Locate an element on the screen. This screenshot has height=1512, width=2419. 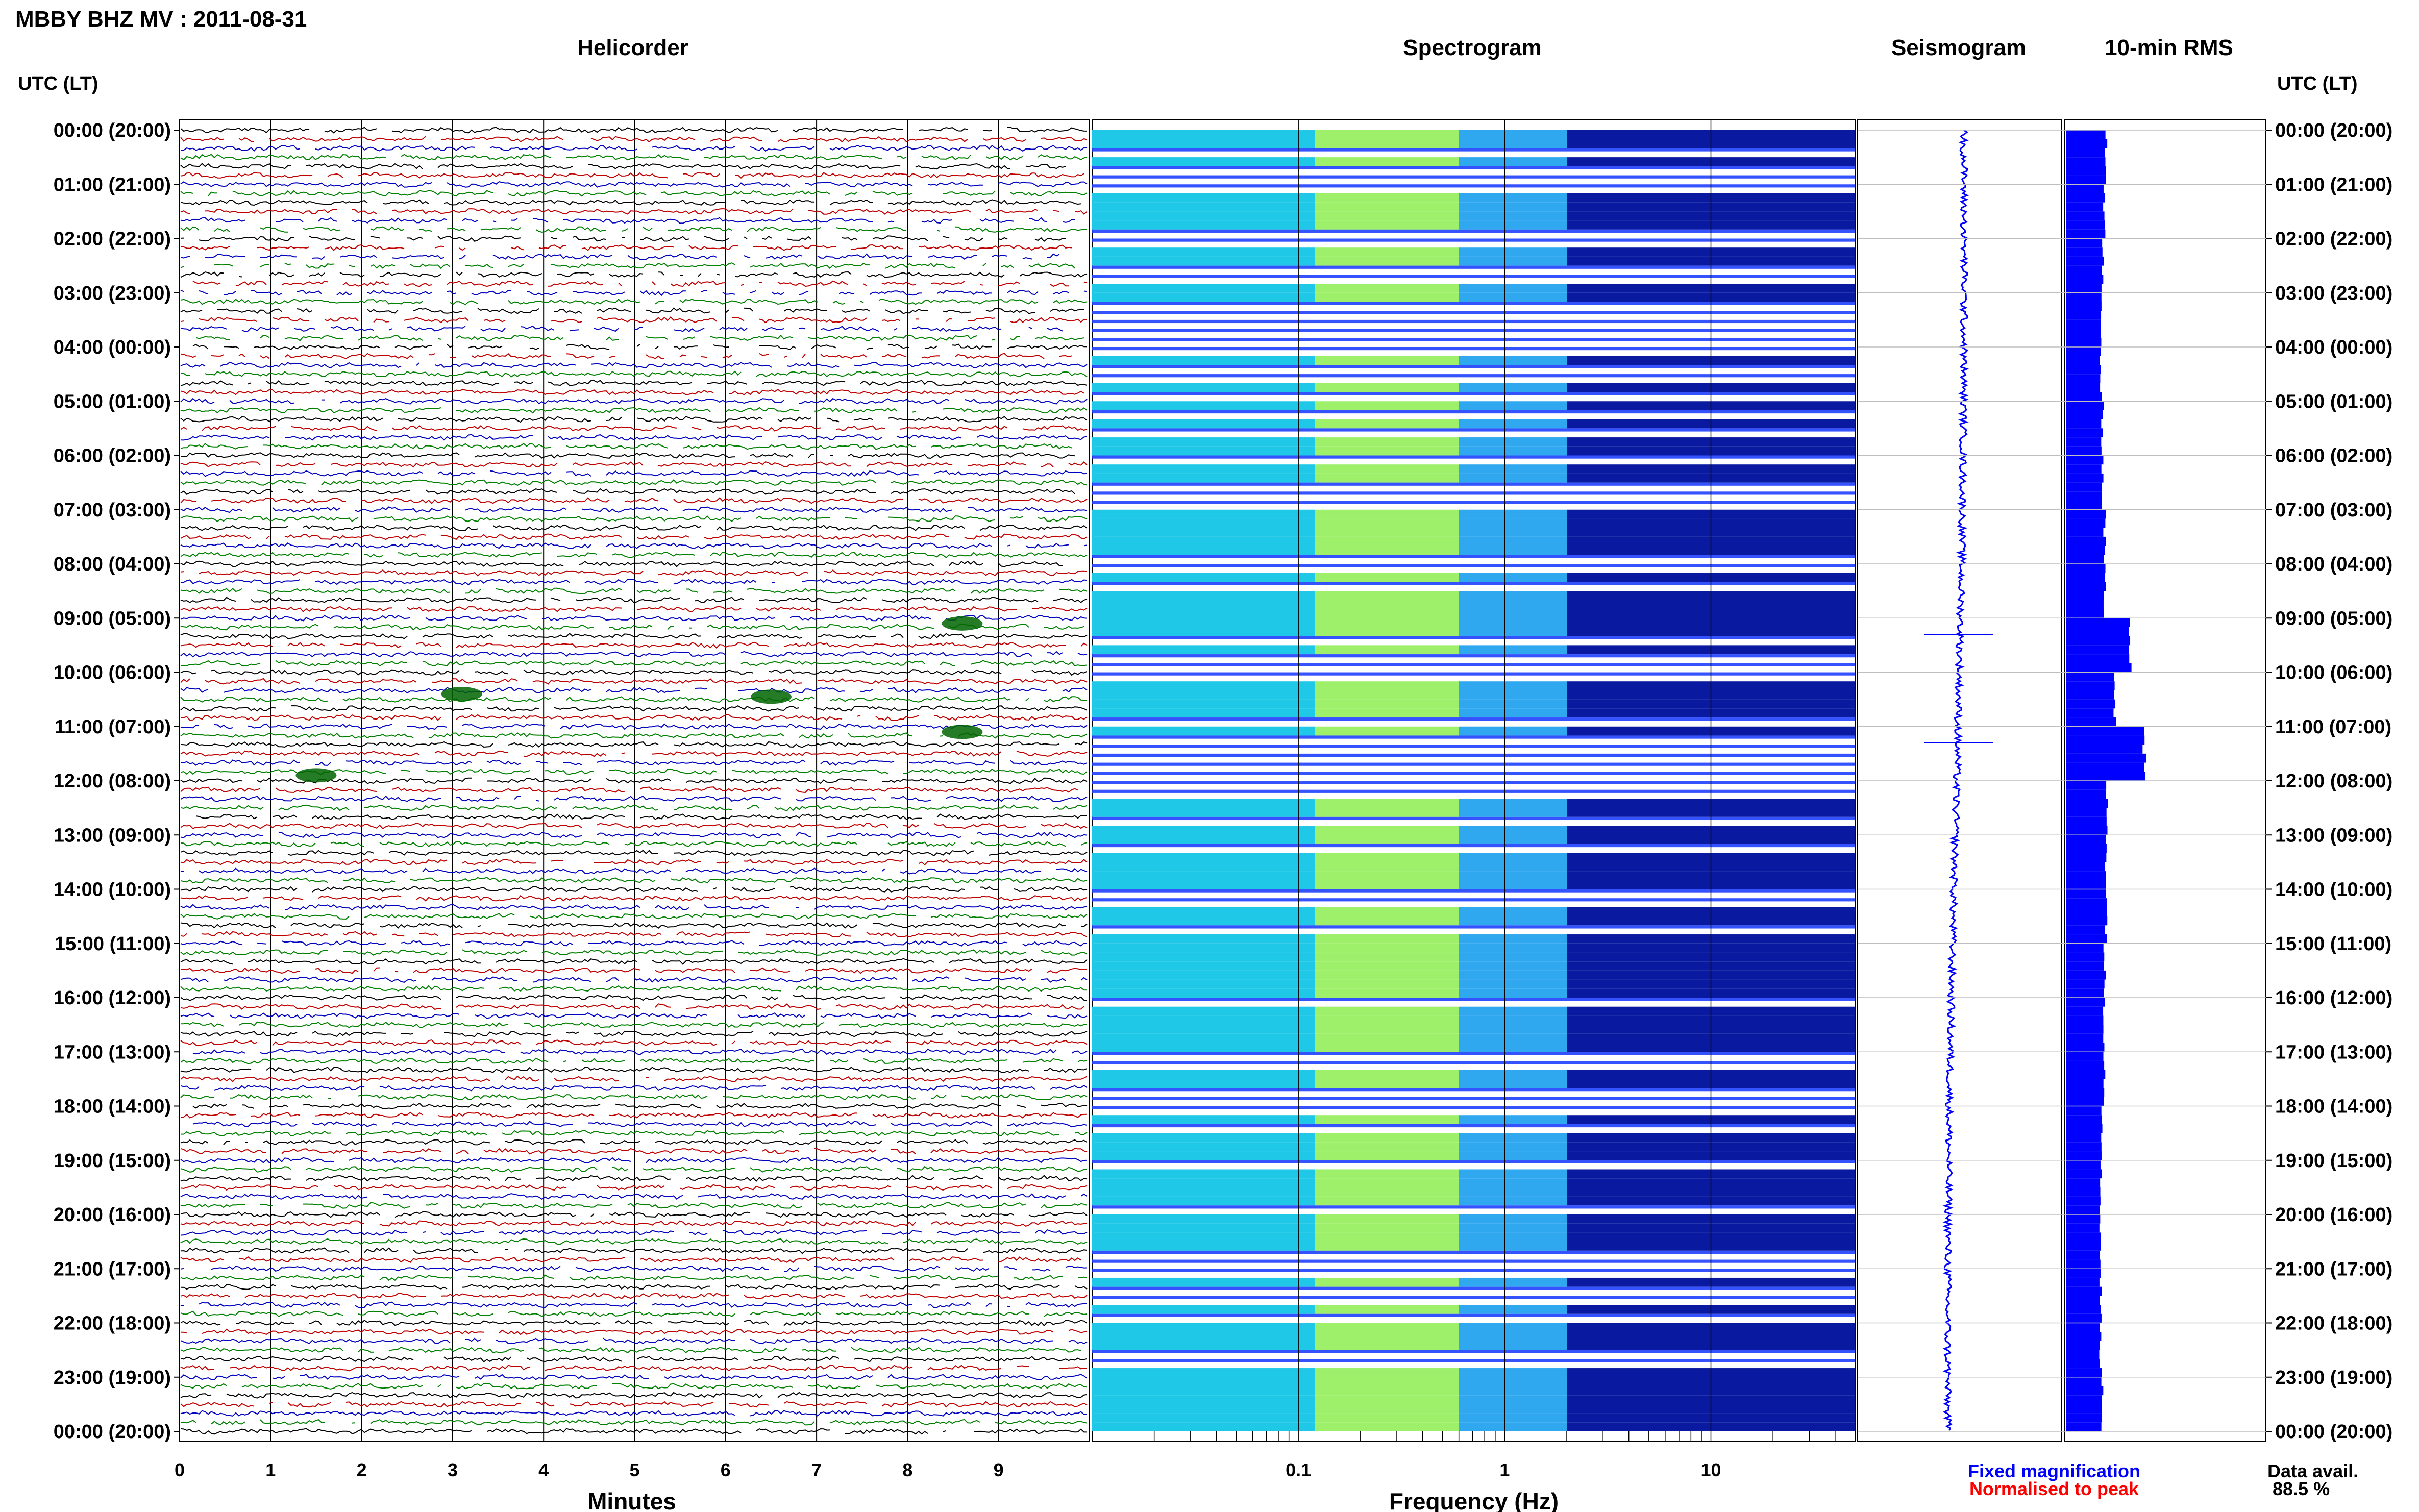
time-label-left: 10:00 (06:00) is located at coordinates (112, 673).